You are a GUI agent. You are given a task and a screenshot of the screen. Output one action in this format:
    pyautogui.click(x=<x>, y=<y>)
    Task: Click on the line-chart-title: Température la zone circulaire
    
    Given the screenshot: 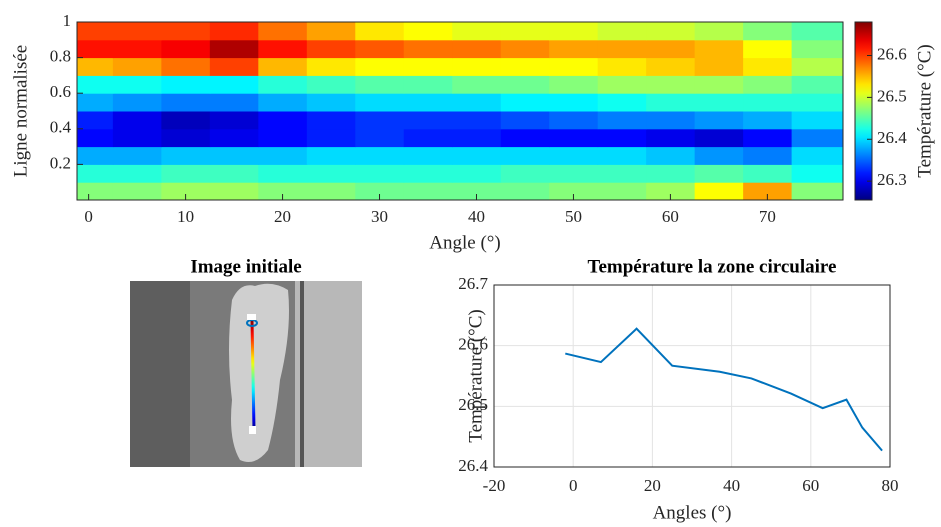 What is the action you would take?
    pyautogui.click(x=712, y=266)
    